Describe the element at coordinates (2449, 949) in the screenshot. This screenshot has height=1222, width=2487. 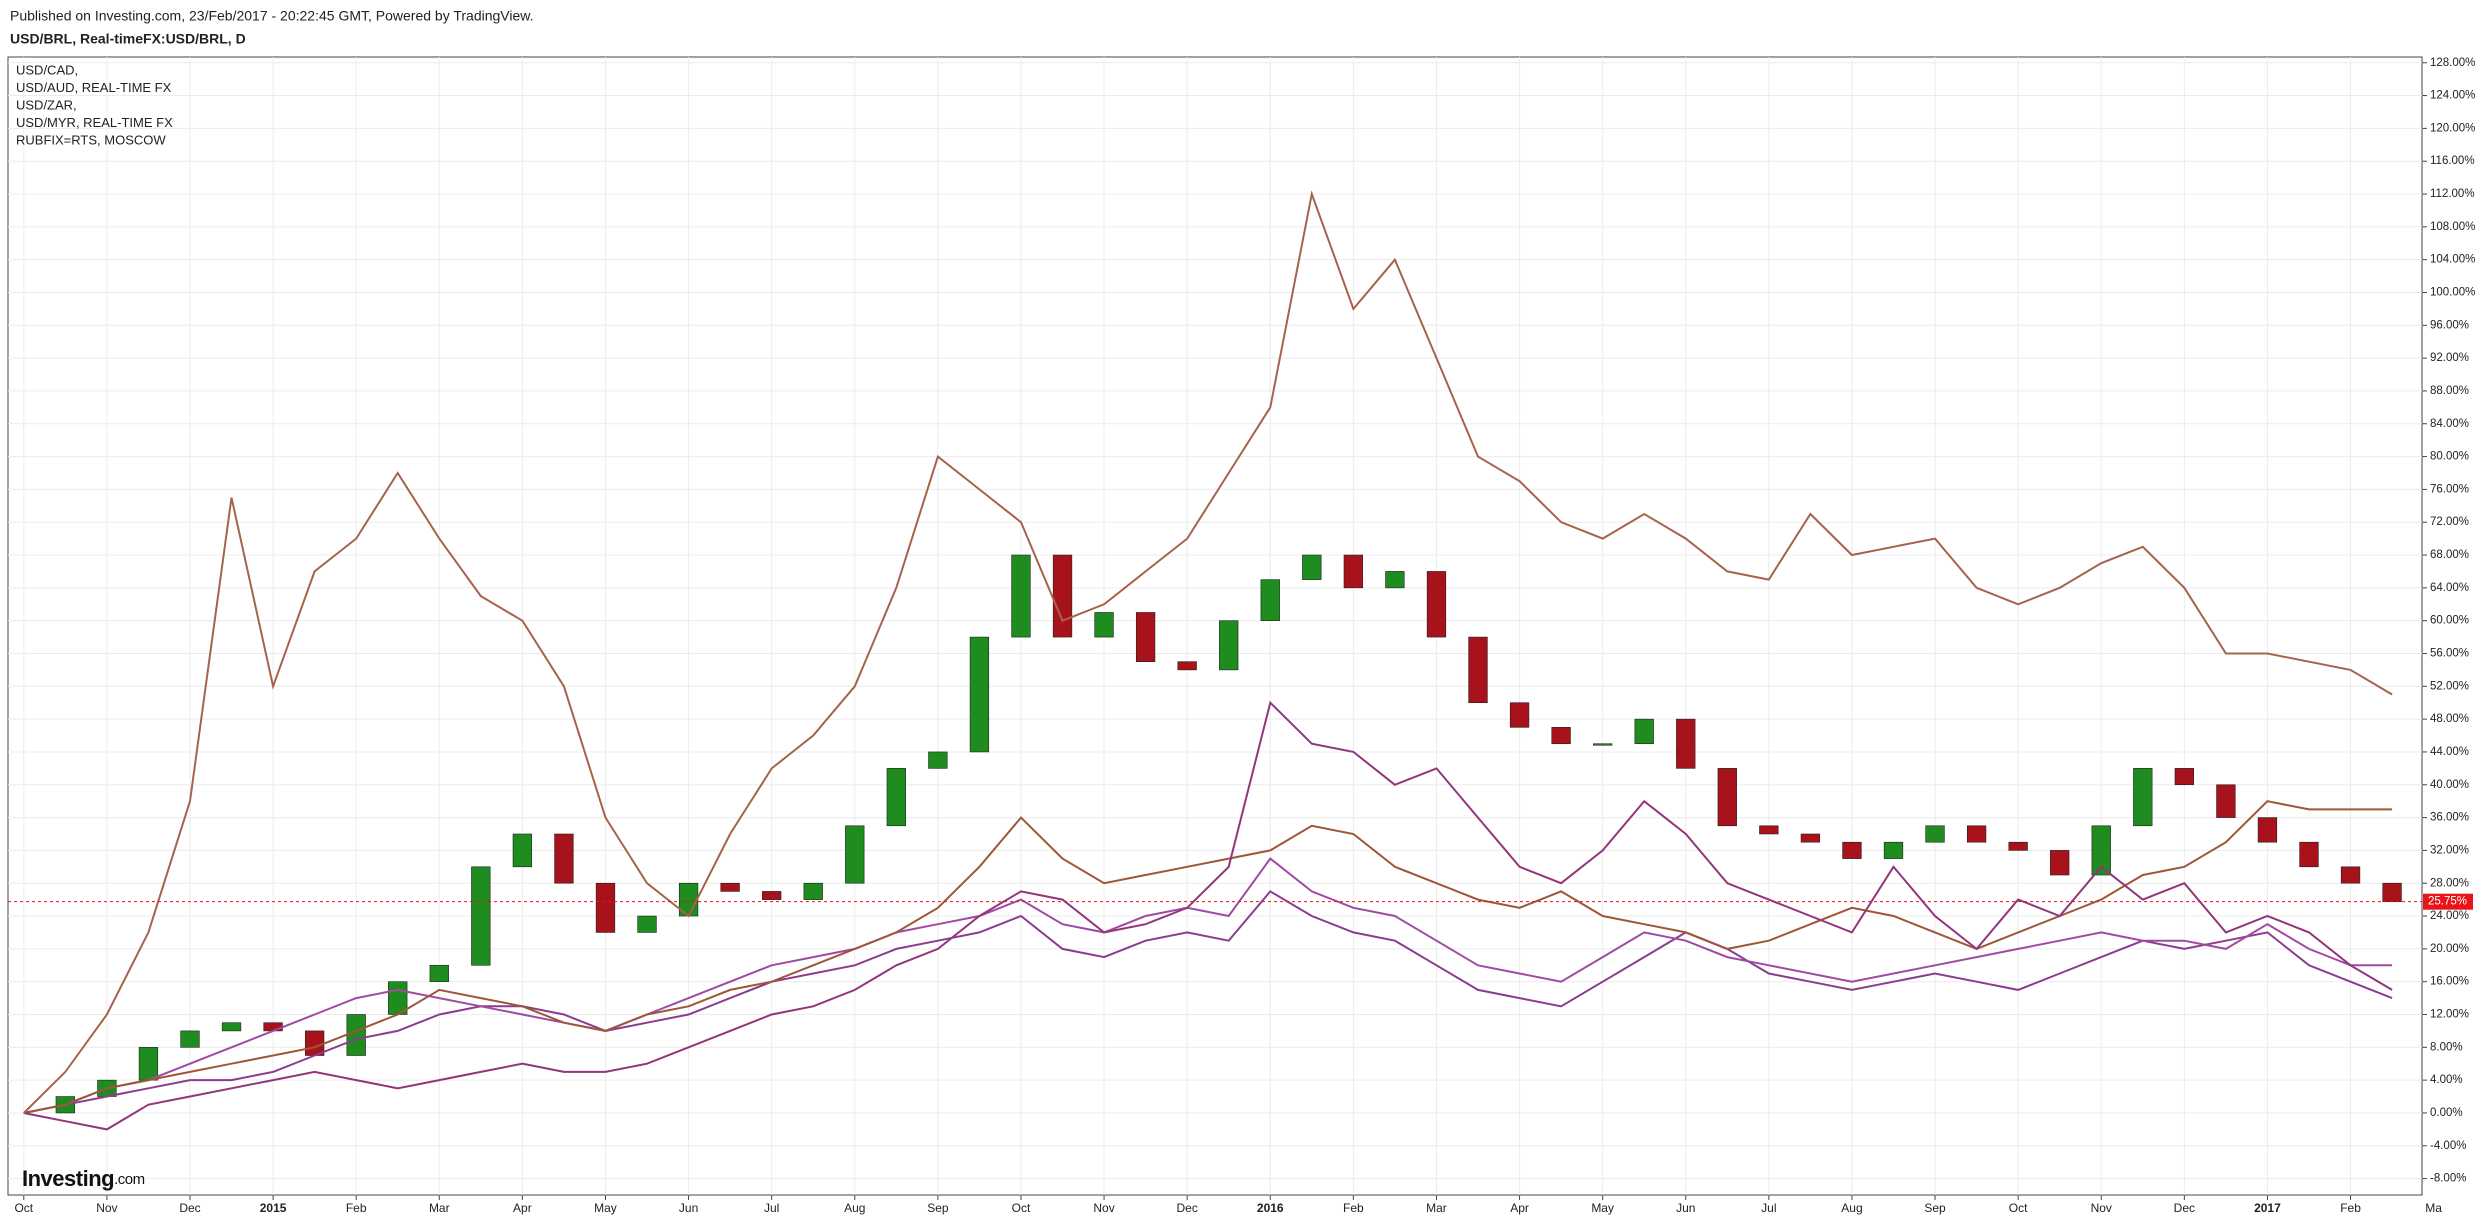
I see `y-tick-label: 20.00%` at that location.